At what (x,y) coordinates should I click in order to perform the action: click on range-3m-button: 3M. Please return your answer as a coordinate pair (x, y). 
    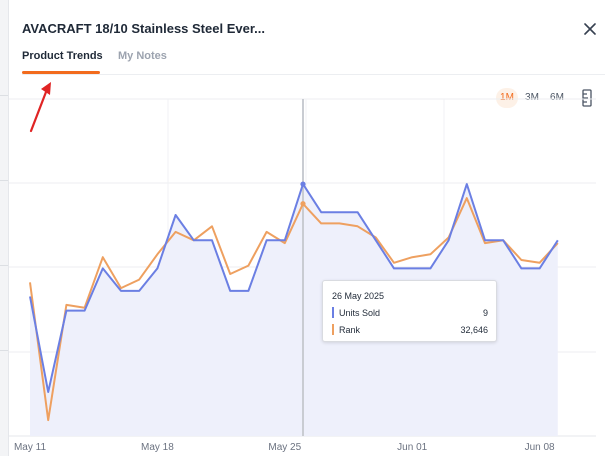
    Looking at the image, I should click on (532, 97).